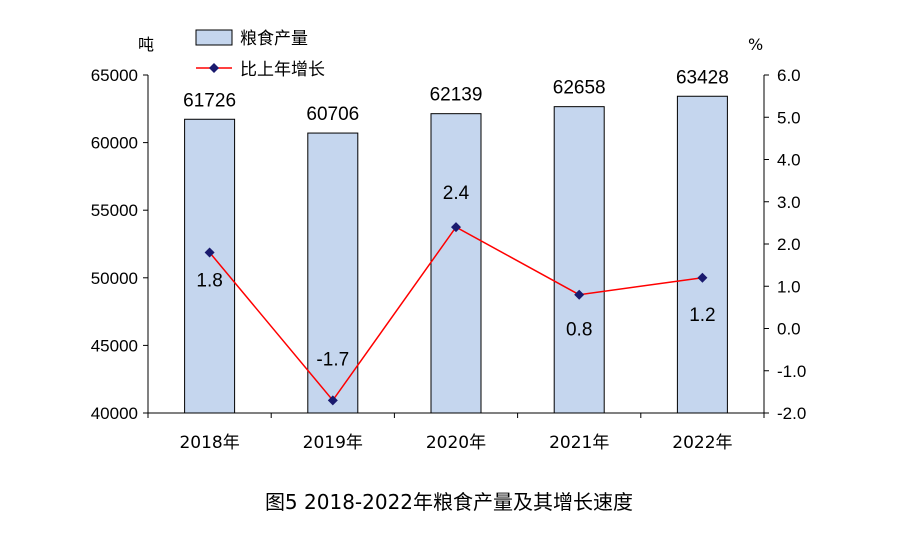 This screenshot has width=898, height=550. What do you see at coordinates (789, 329) in the screenshot?
I see `right-tick-label: 0.0` at bounding box center [789, 329].